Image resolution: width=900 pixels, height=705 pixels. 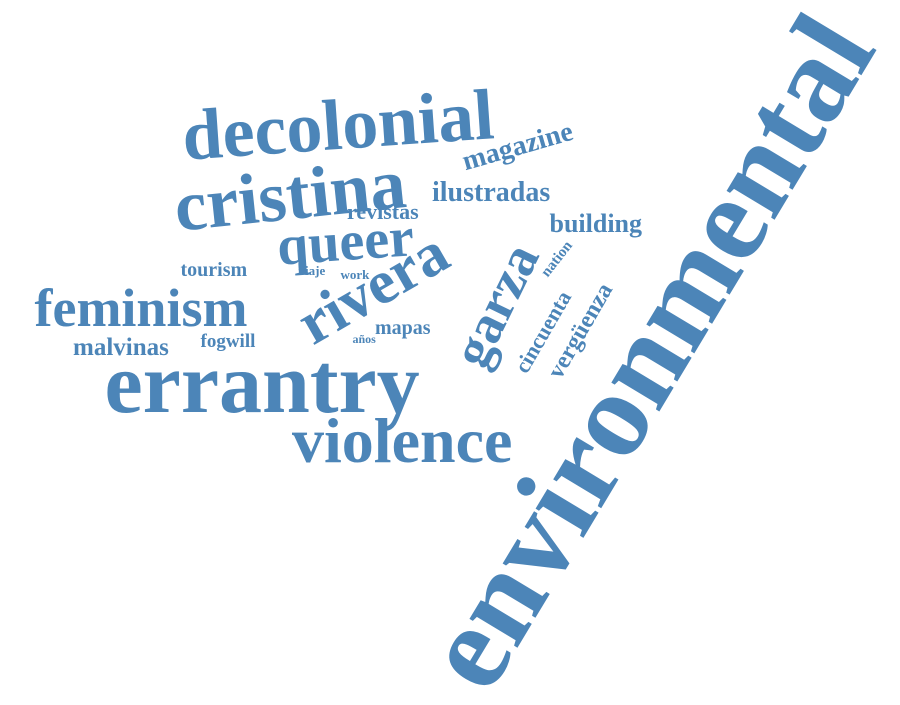 I want to click on word-fogwill: fogwill, so click(x=228, y=341).